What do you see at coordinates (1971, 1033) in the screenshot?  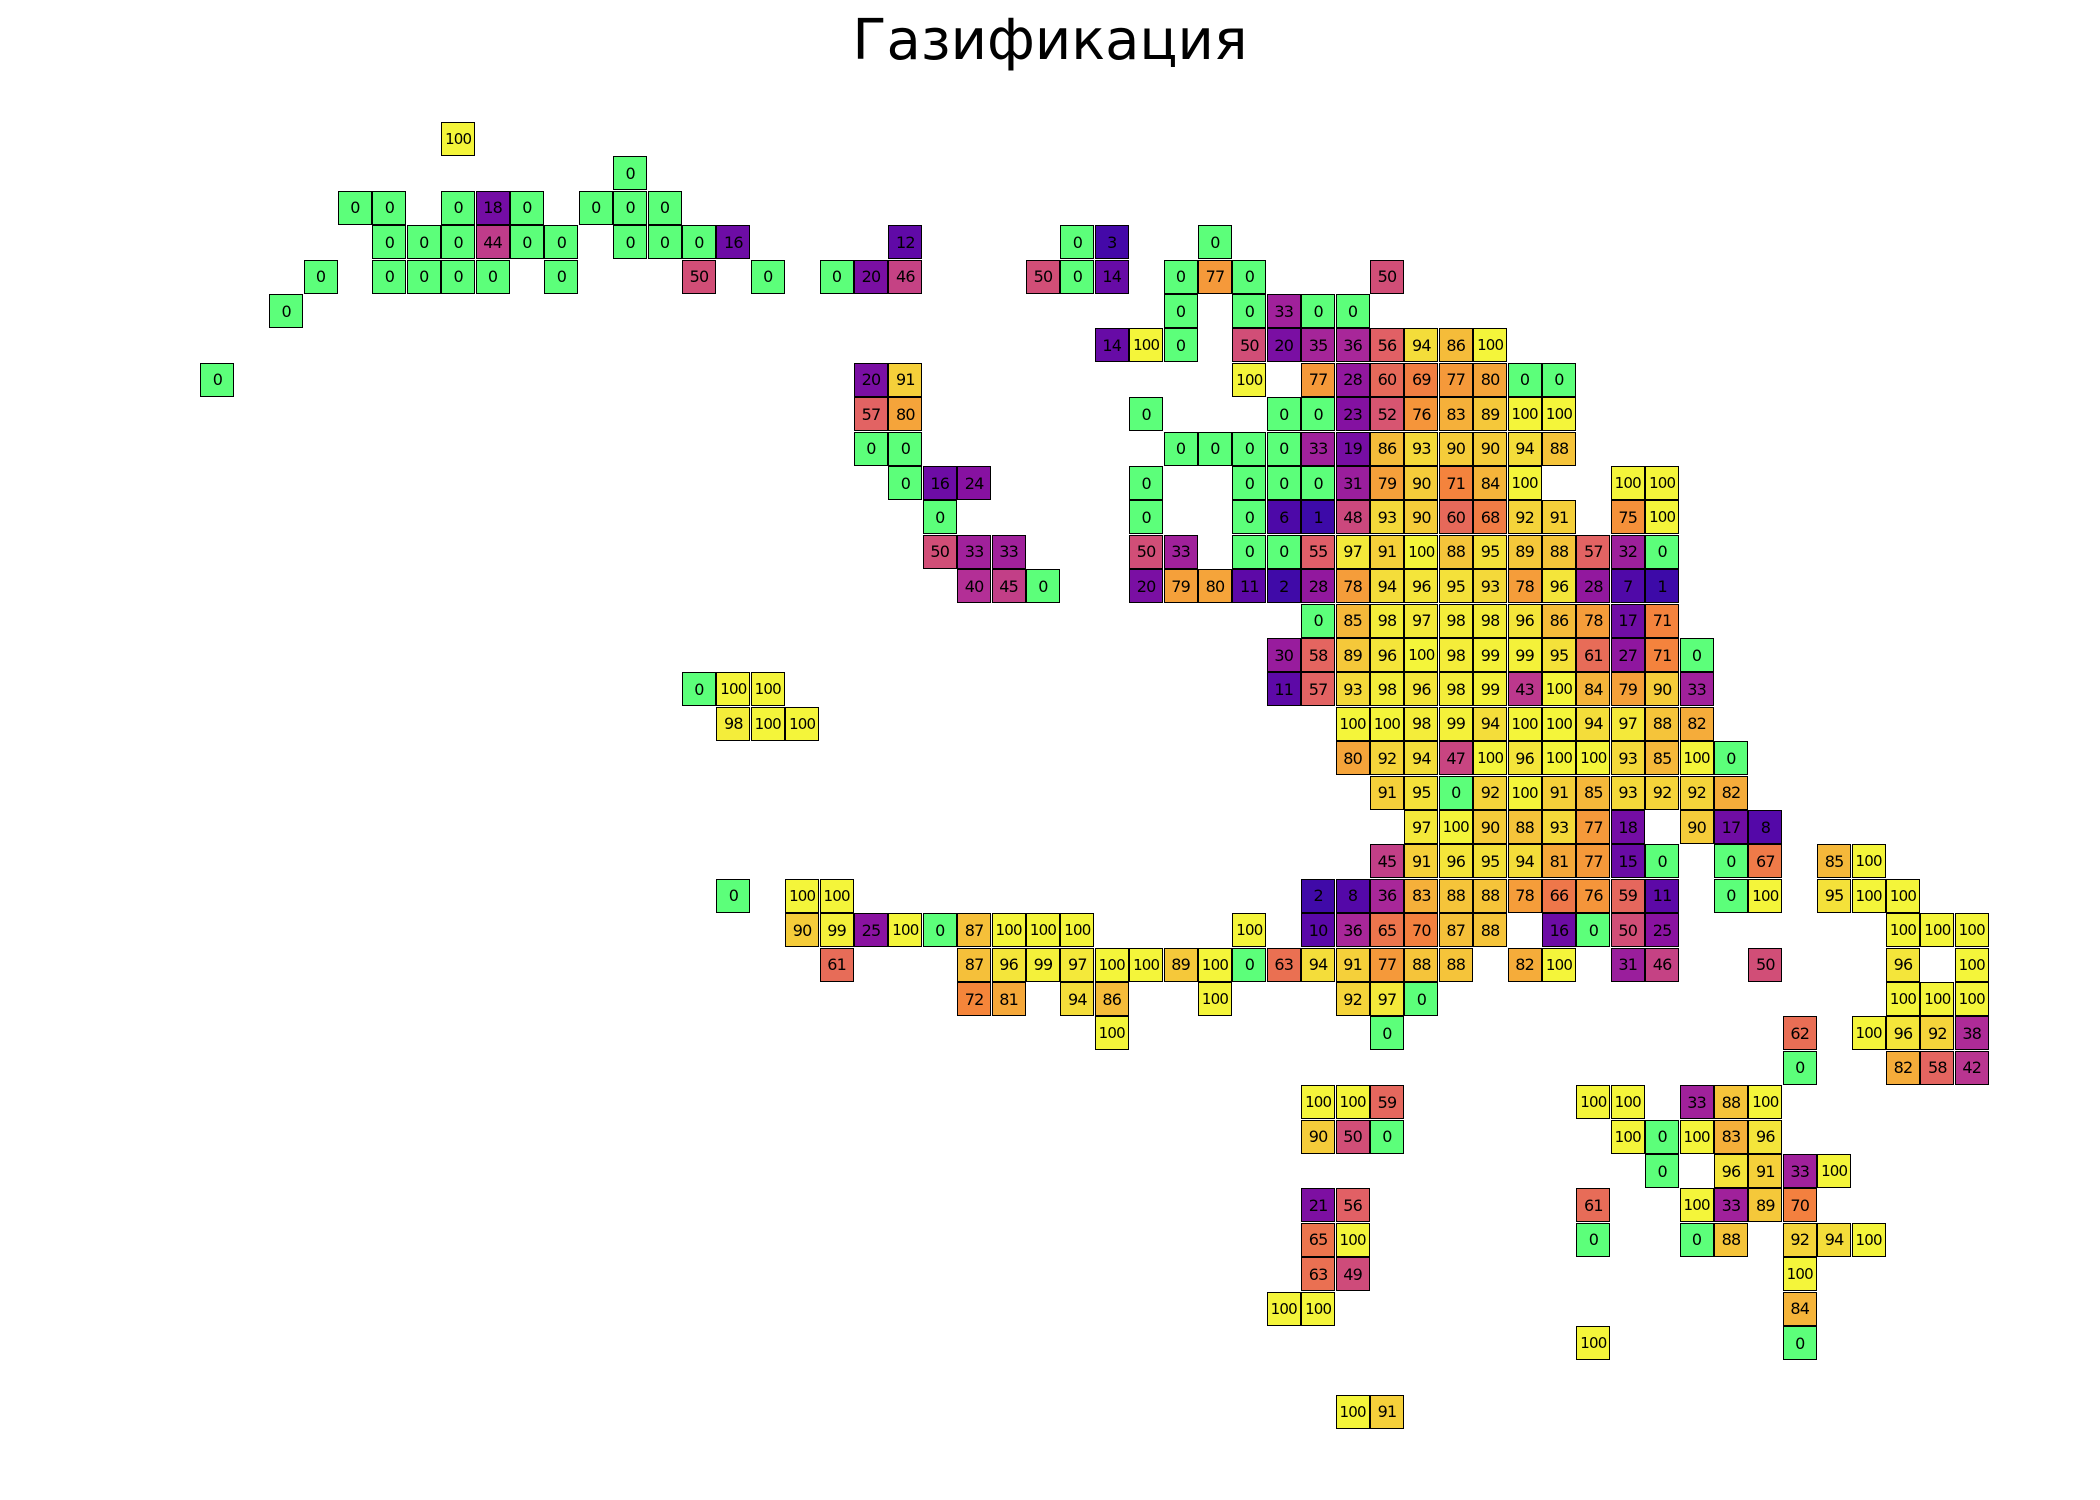 I see `region-value: 38` at bounding box center [1971, 1033].